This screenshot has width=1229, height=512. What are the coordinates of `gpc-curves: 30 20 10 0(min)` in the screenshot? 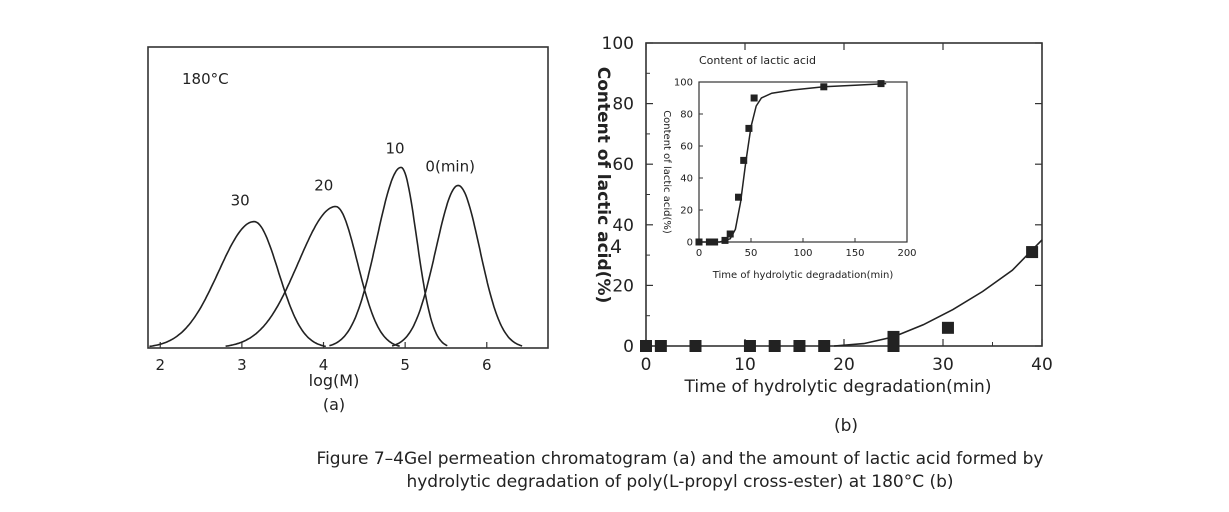 It's located at (336, 243).